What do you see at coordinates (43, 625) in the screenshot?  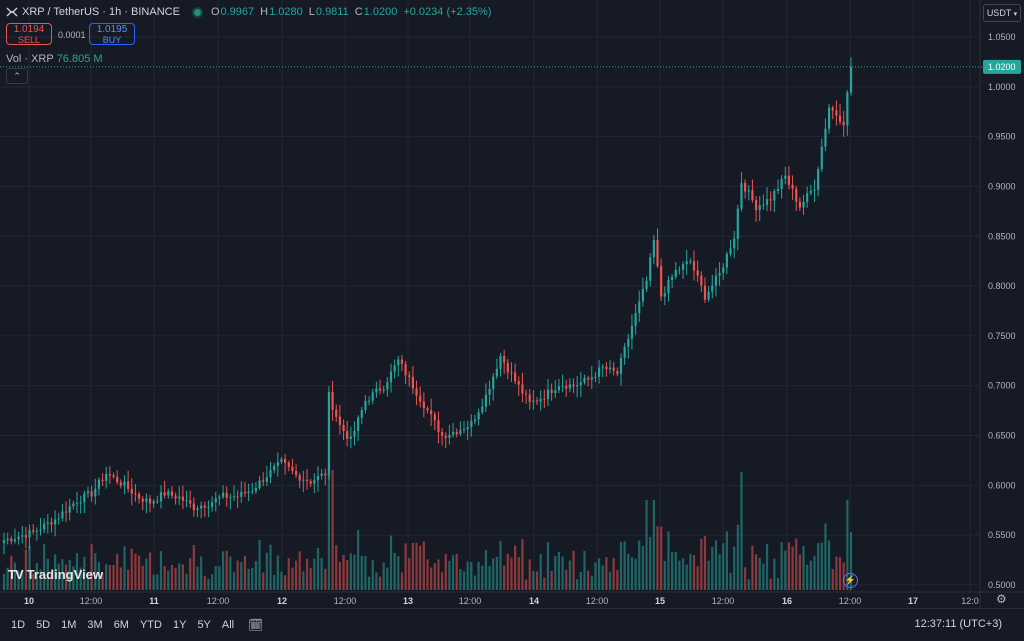 I see `range-5d: 5D` at bounding box center [43, 625].